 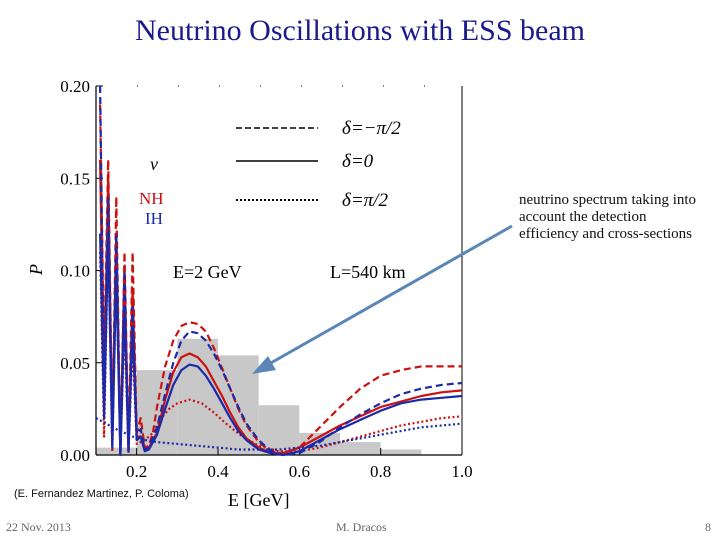 I want to click on baseline-label: L=540 km, so click(x=368, y=272).